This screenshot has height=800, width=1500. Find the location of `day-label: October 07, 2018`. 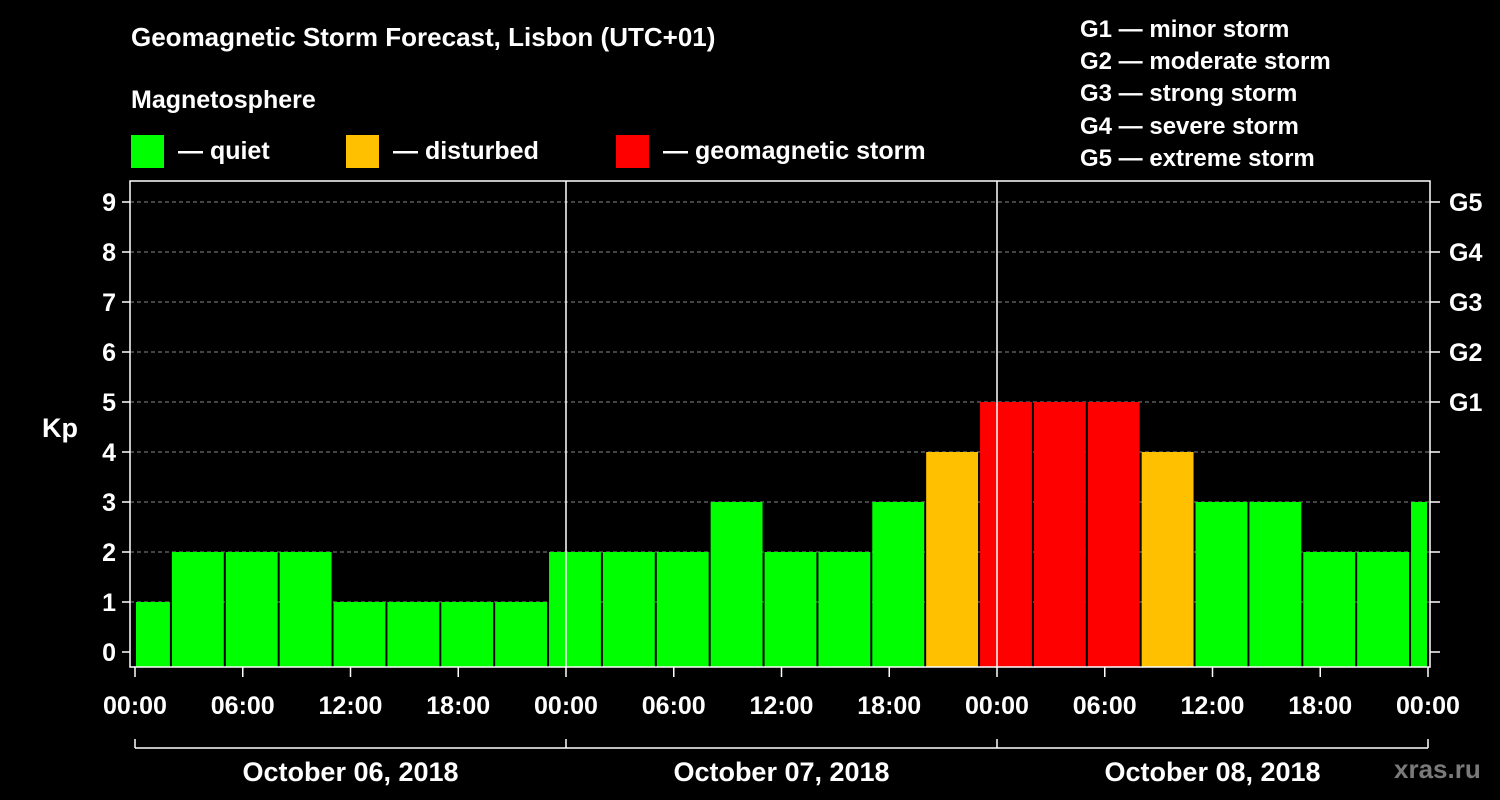

day-label: October 07, 2018 is located at coordinates (781, 772).